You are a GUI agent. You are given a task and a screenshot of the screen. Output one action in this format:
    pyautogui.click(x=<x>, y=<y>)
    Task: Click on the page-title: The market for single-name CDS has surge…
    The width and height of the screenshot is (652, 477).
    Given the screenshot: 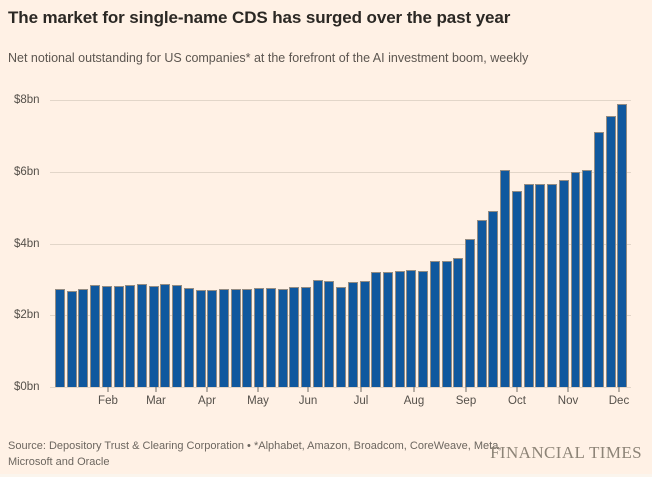 What is the action you would take?
    pyautogui.click(x=259, y=17)
    